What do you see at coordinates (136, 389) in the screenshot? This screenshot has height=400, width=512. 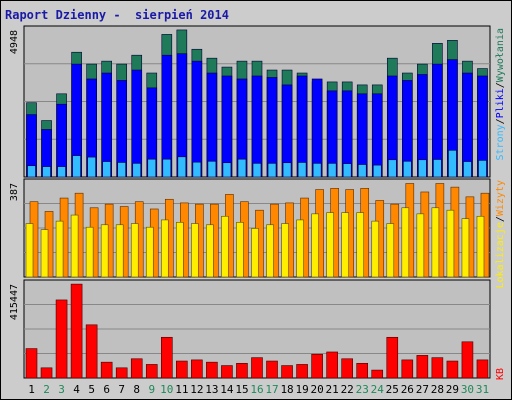 I see `xtick-8: 8` at bounding box center [136, 389].